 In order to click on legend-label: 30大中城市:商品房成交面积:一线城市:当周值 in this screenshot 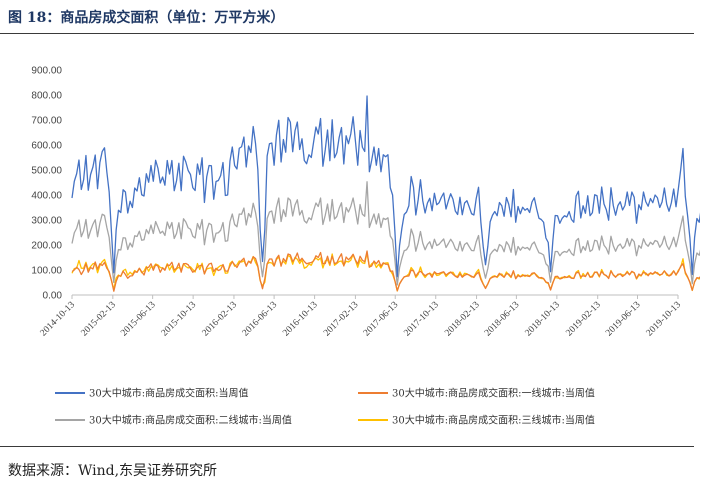, I will do `click(493, 393)`.